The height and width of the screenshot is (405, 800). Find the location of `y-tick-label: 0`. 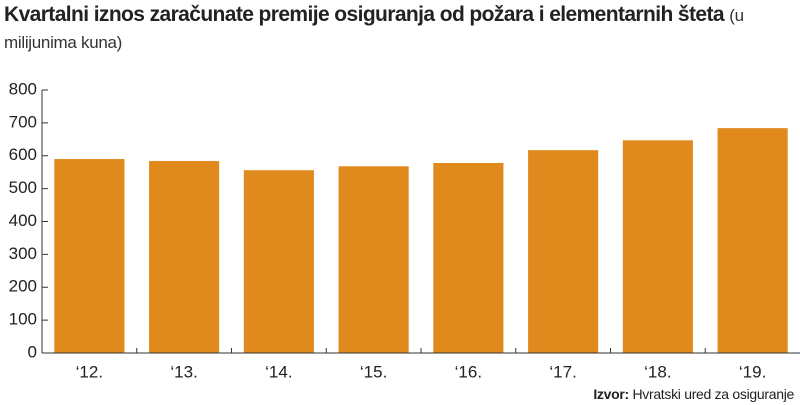

y-tick-label: 0 is located at coordinates (32, 351).